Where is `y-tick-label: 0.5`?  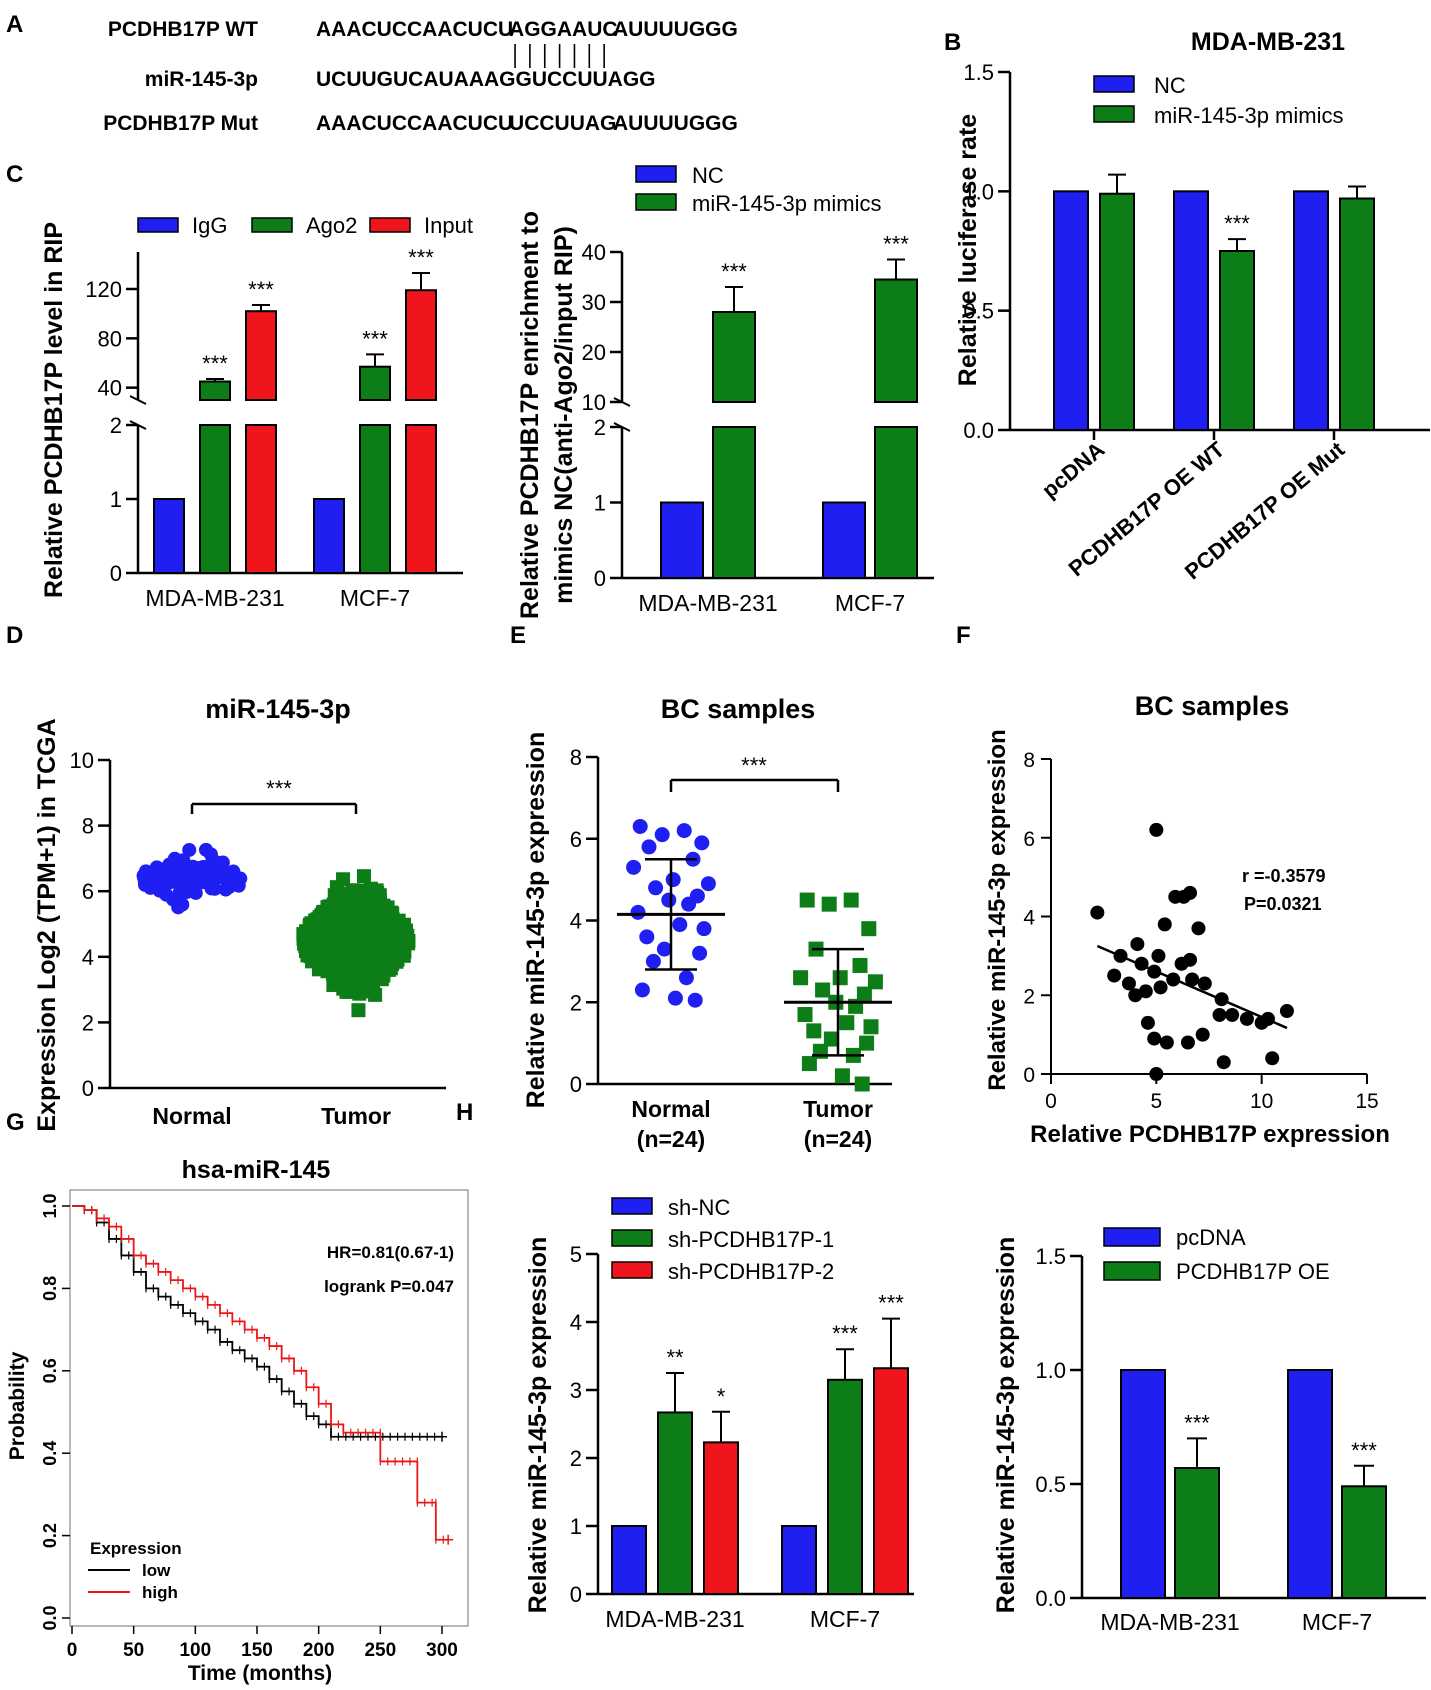 y-tick-label: 0.5 is located at coordinates (1050, 1484).